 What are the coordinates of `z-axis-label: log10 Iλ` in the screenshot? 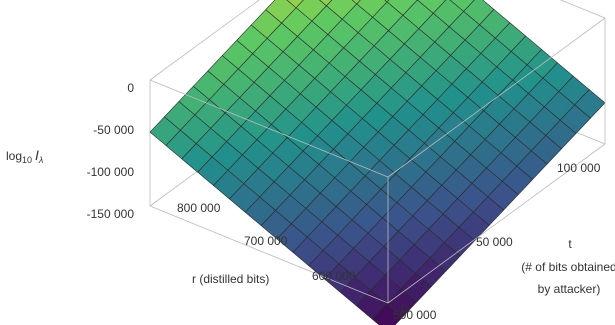 It's located at (24, 156).